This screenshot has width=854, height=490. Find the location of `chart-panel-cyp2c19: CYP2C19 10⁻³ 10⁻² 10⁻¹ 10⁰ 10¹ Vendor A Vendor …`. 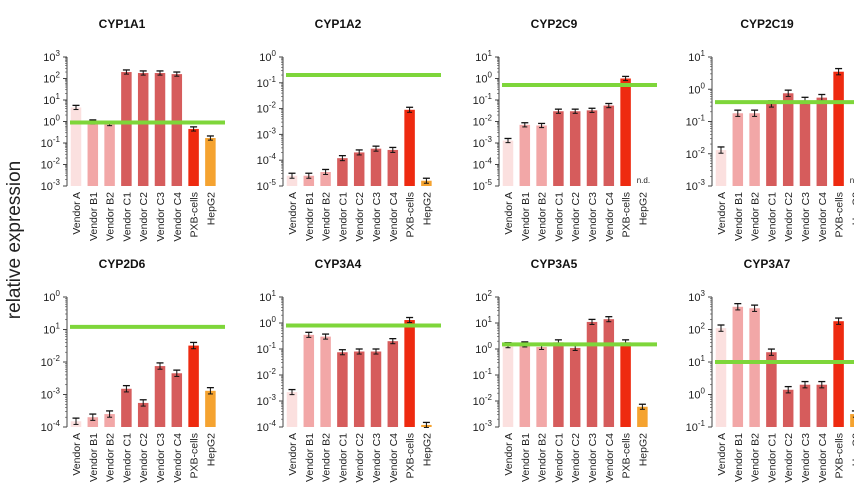

chart-panel-cyp2c19: CYP2C19 10⁻³ 10⁻² 10⁻¹ 10⁰ 10¹ Vendor A Vendor … is located at coordinates (770, 129).